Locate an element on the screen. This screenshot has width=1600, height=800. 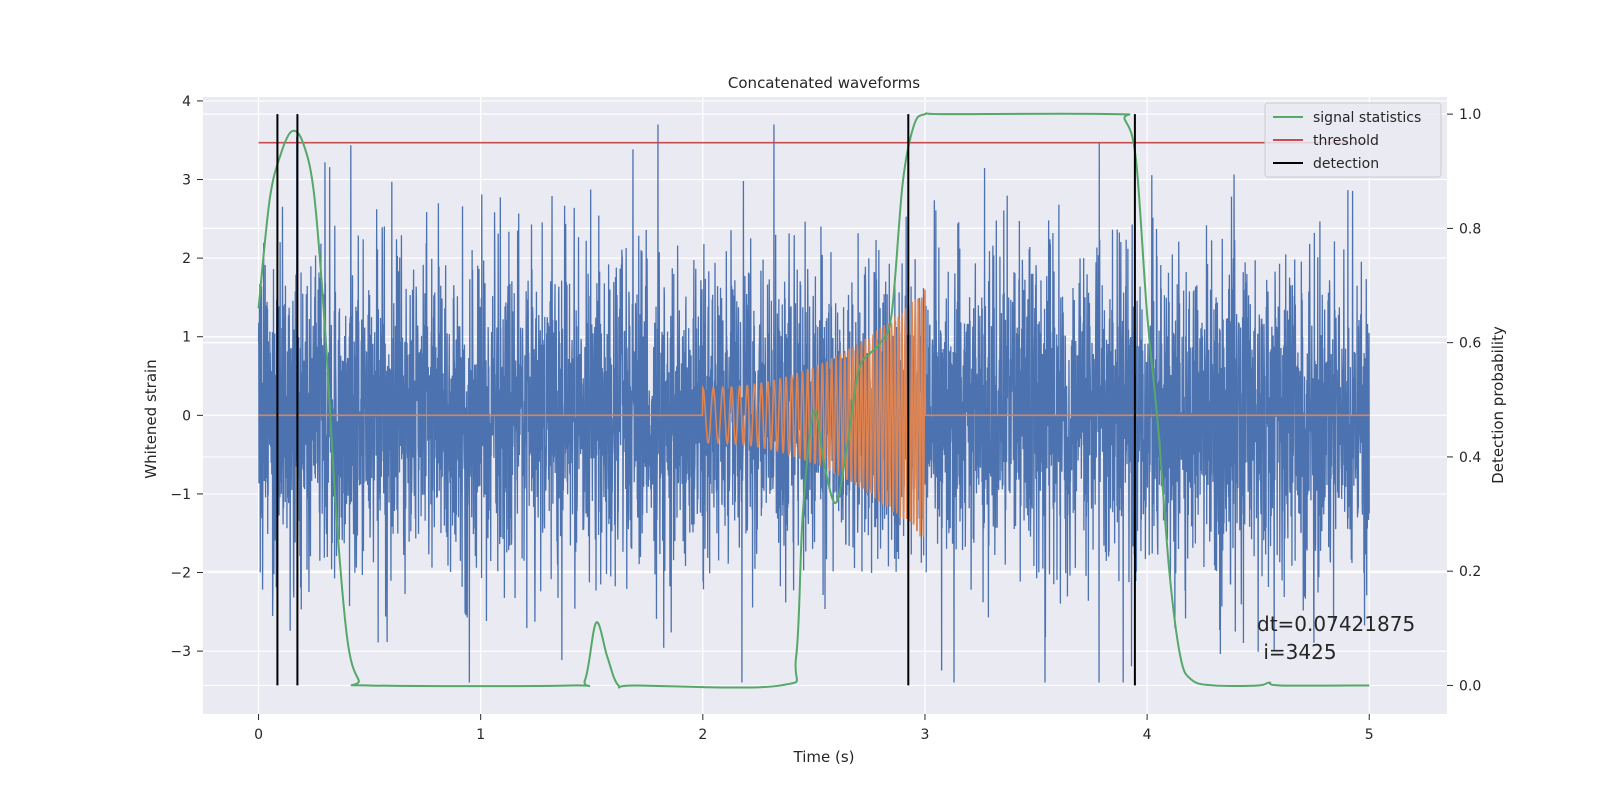
x-tick-label: 0 is located at coordinates (258, 735).